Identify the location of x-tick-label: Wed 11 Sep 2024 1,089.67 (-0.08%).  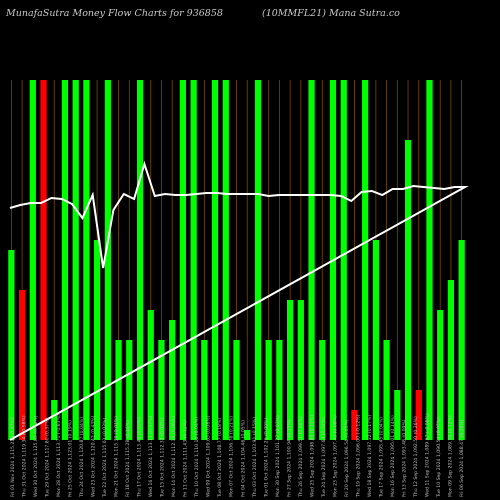
(428, 455).